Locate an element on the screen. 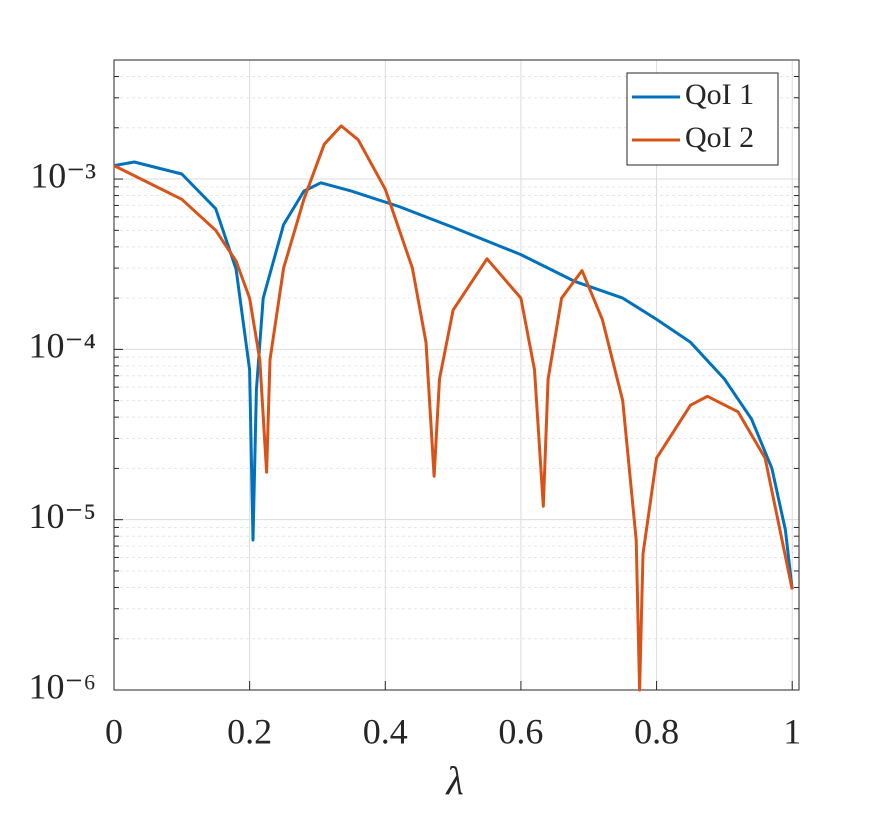 This screenshot has height=813, width=875. legend-label: QoI 2 is located at coordinates (719, 137).